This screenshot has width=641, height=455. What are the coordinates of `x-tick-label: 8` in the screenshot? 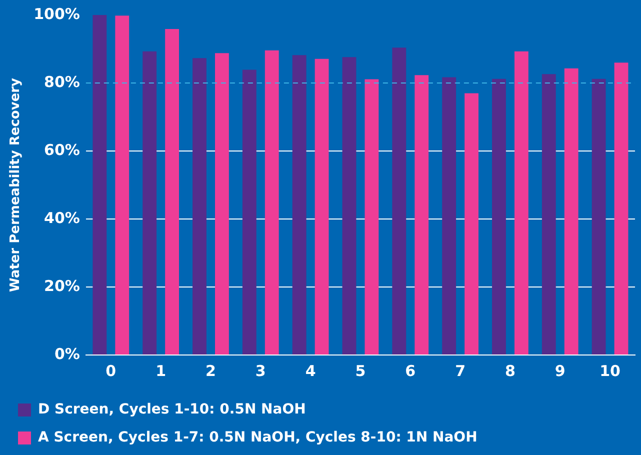 It's located at (510, 371).